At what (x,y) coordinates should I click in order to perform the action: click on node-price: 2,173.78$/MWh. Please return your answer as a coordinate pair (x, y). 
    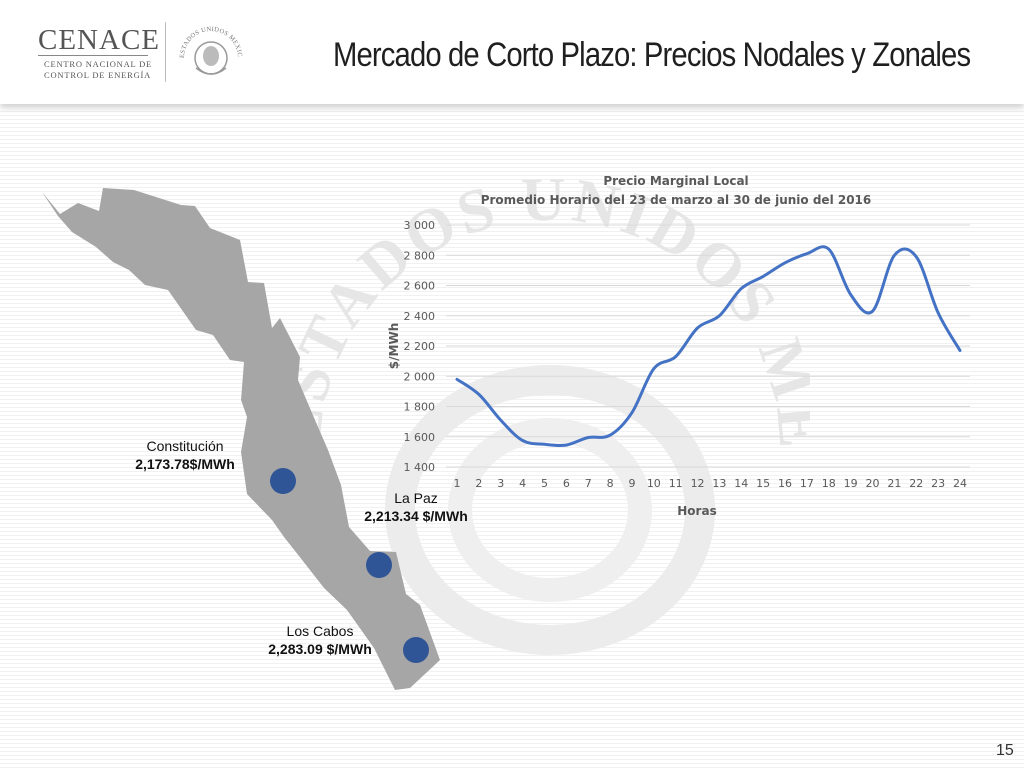
    Looking at the image, I should click on (185, 464).